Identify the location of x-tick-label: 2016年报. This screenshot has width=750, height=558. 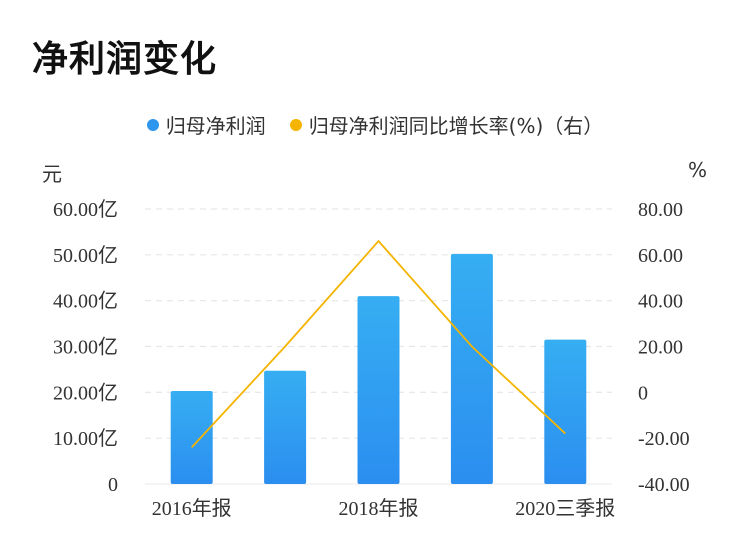
(192, 508).